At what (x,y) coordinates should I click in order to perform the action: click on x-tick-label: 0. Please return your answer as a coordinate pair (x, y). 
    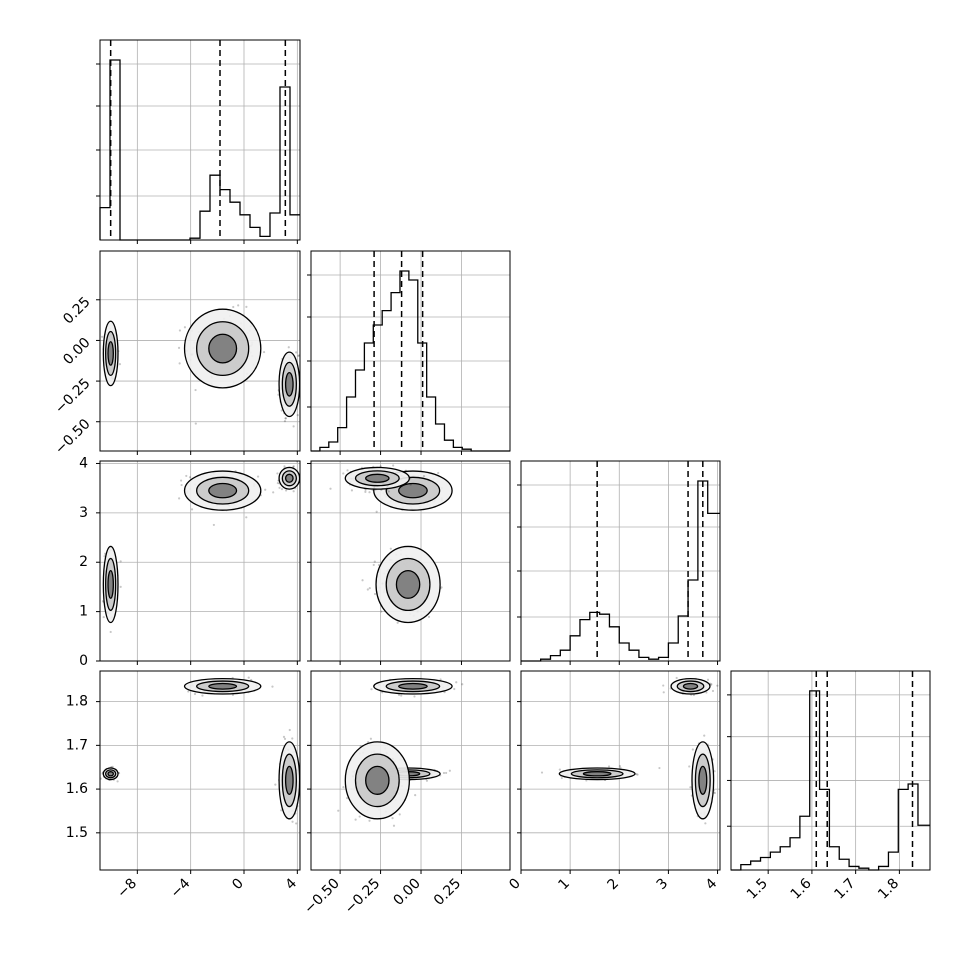
    Looking at the image, I should click on (515, 885).